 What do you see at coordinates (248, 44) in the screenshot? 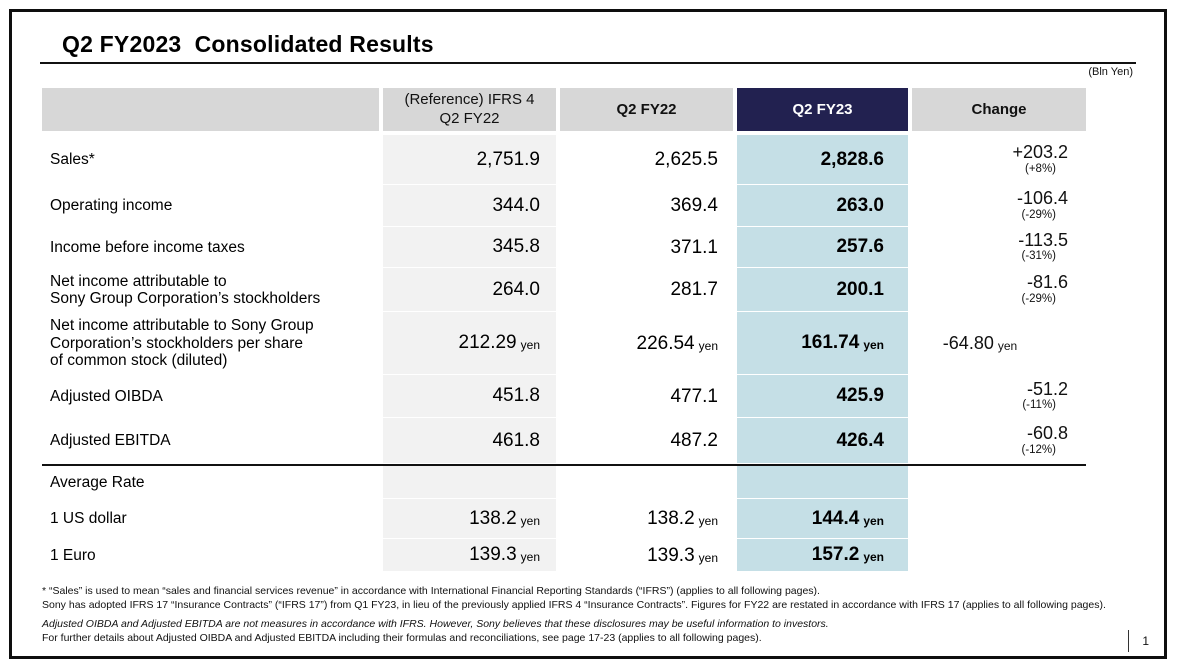
I see `page-title: Q2 FY2023 Consolidated Results` at bounding box center [248, 44].